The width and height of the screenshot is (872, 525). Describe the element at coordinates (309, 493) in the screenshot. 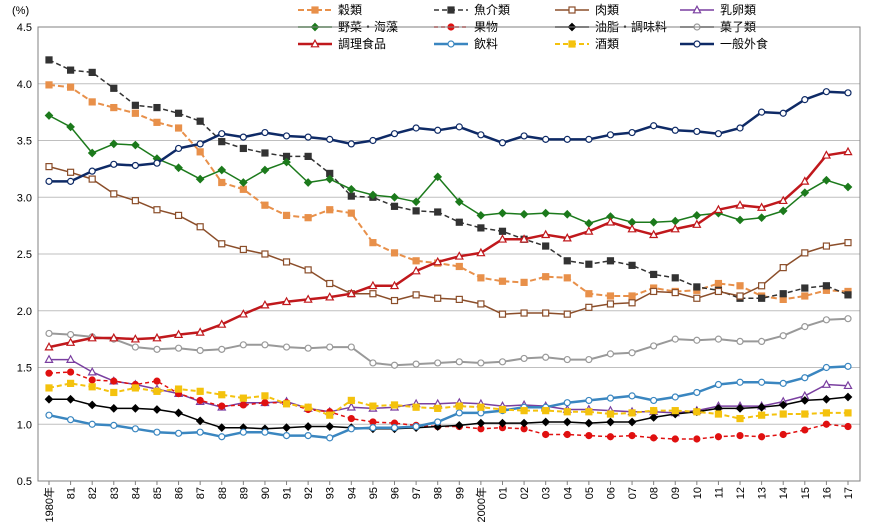

I see `x-tick-label: 92` at that location.